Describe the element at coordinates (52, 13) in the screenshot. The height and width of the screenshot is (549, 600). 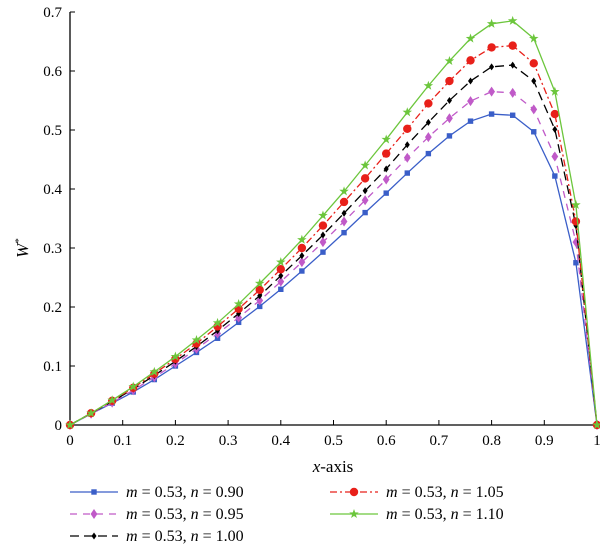
I see `y-tick-label: 0.7` at that location.